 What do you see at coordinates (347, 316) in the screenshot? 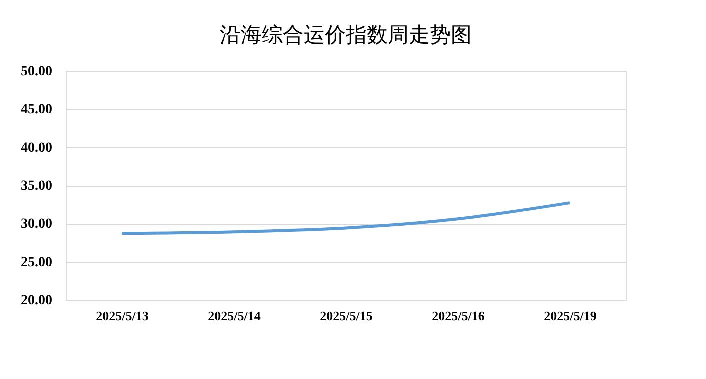
I see `x-tick-label: 2025/5/15` at bounding box center [347, 316].